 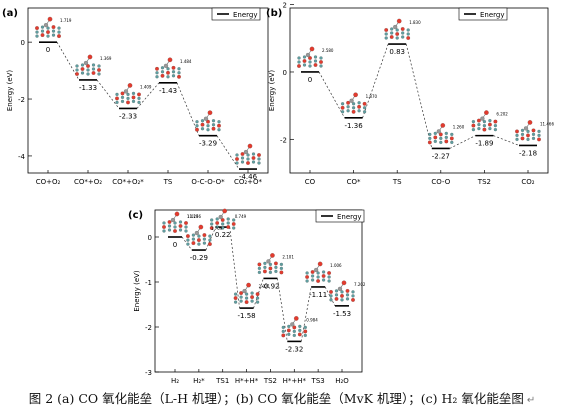 I want to click on y-tick-label: 0, so click(x=285, y=73).